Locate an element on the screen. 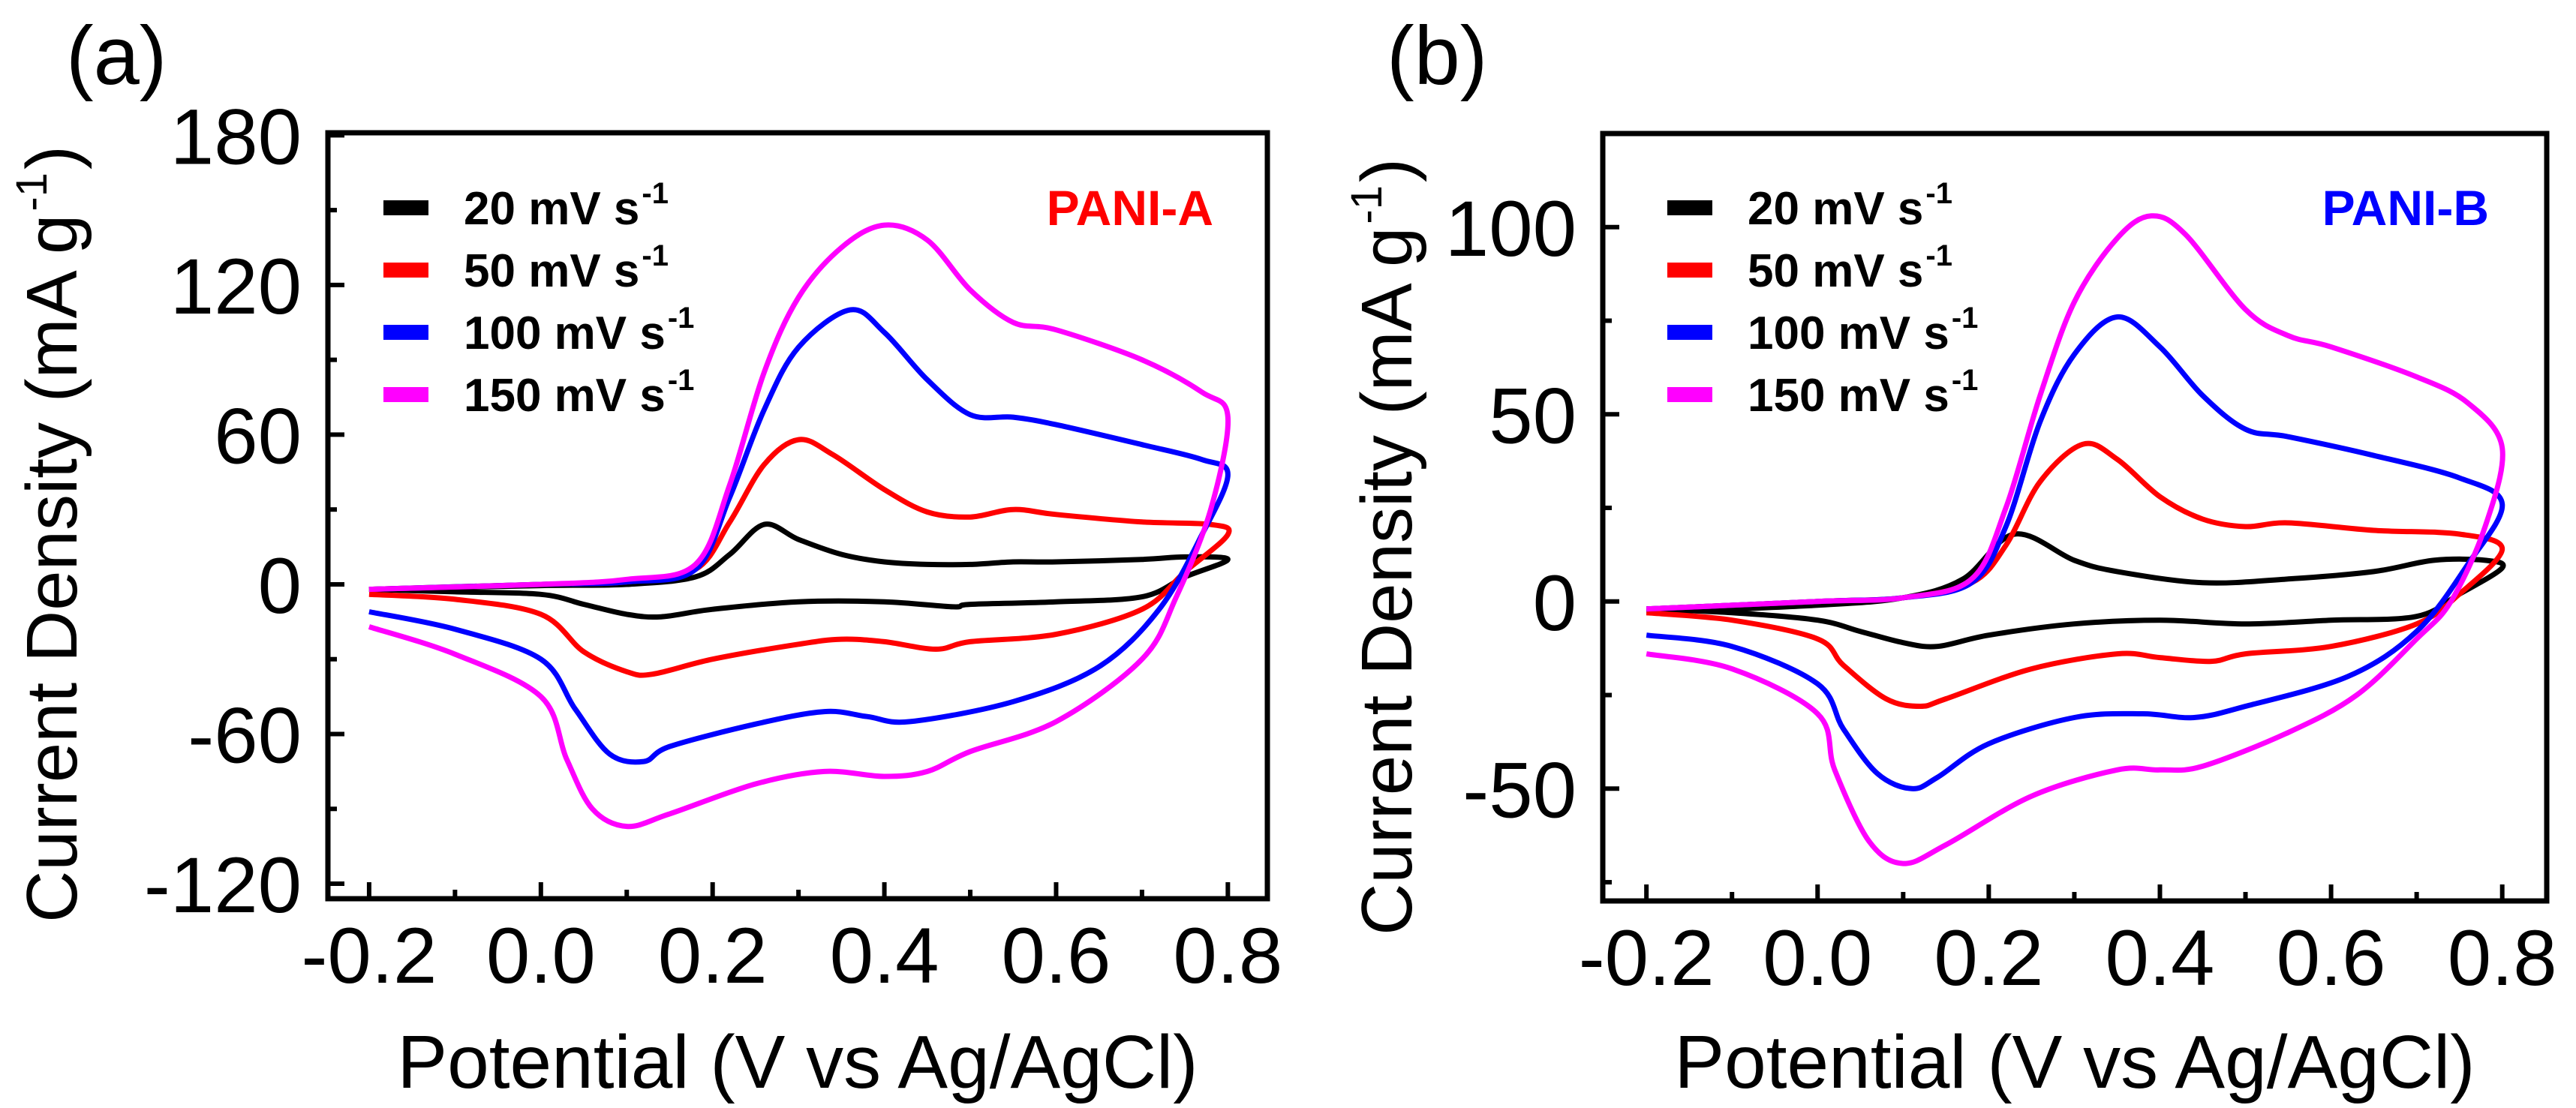 This screenshot has height=1108, width=2576. y-tick-label: 180 is located at coordinates (236, 137).